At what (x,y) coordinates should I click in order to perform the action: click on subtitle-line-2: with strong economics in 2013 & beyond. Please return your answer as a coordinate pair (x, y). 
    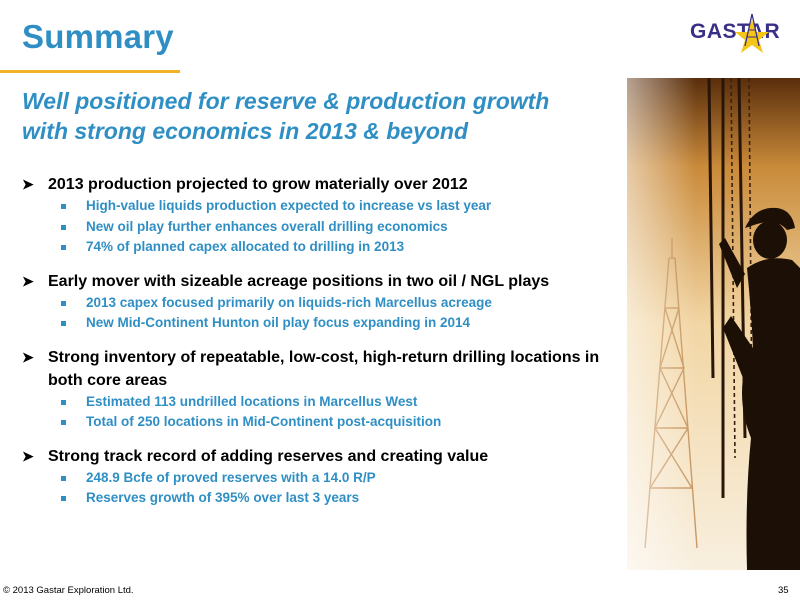
    Looking at the image, I should click on (245, 131).